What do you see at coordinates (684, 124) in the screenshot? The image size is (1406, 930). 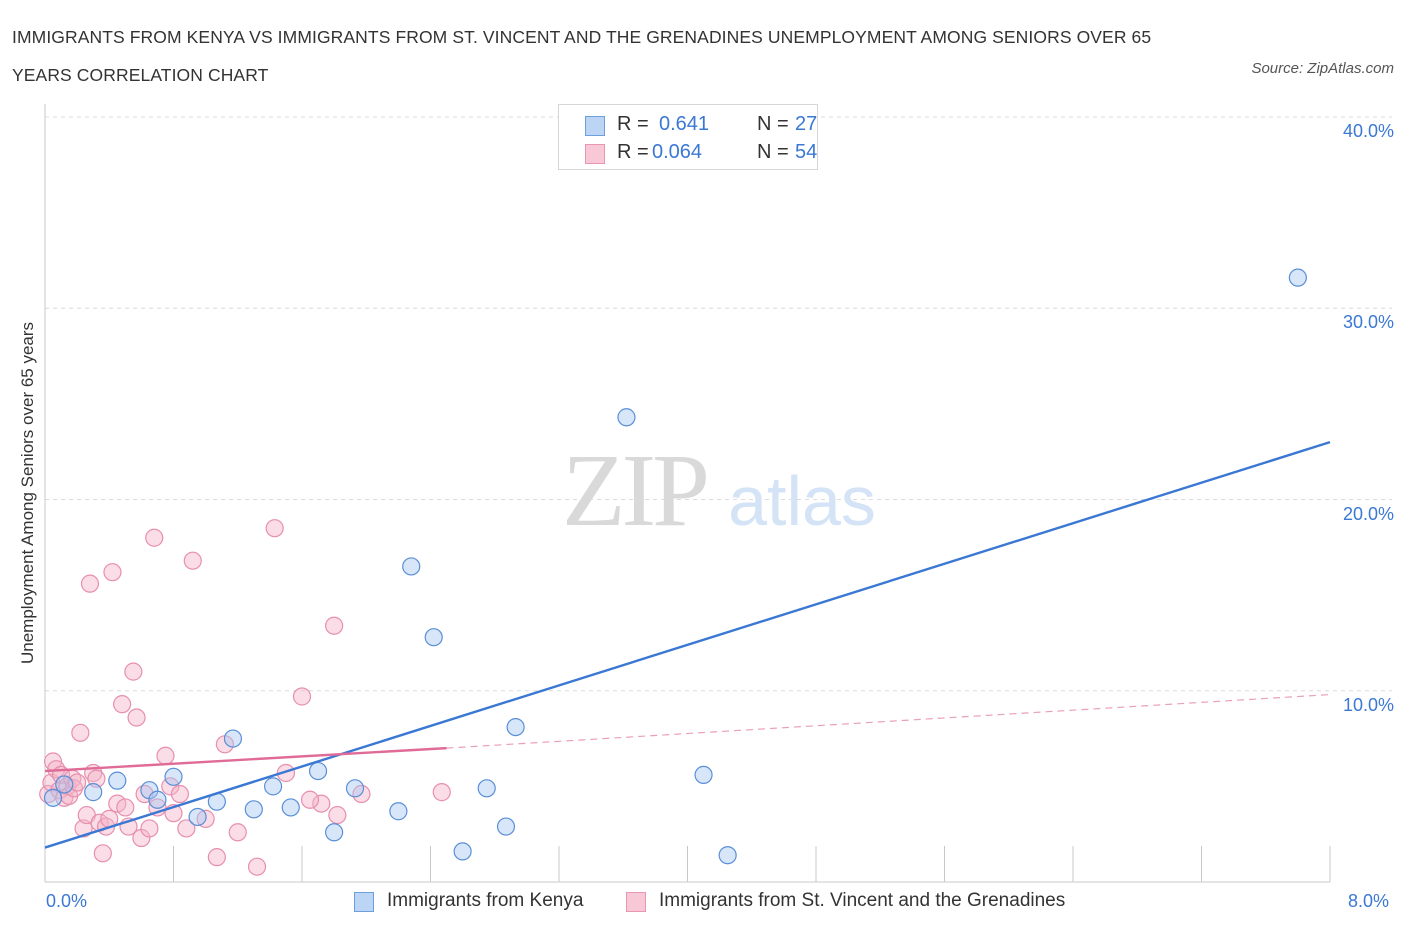 I see `legend-r-value: 0.641` at bounding box center [684, 124].